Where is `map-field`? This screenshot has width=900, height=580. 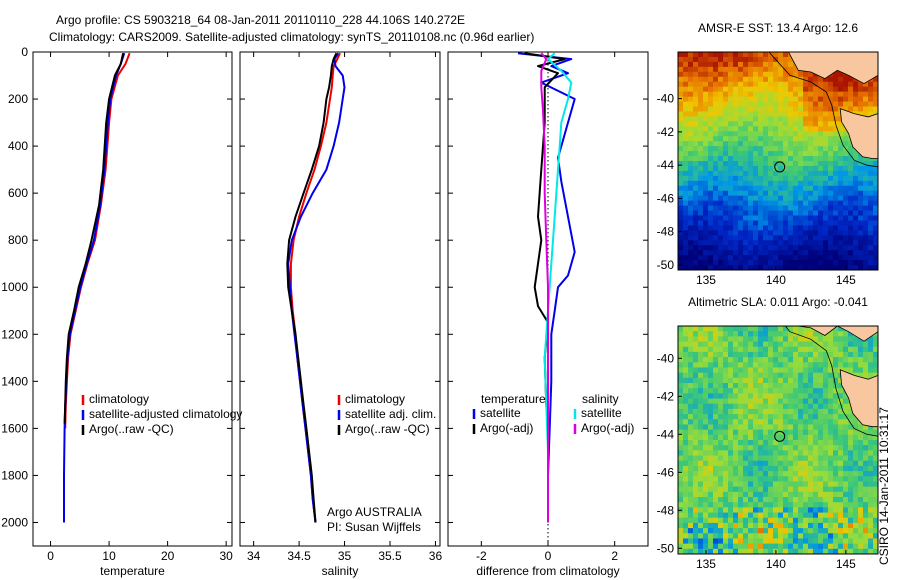
map-field is located at coordinates (778, 440).